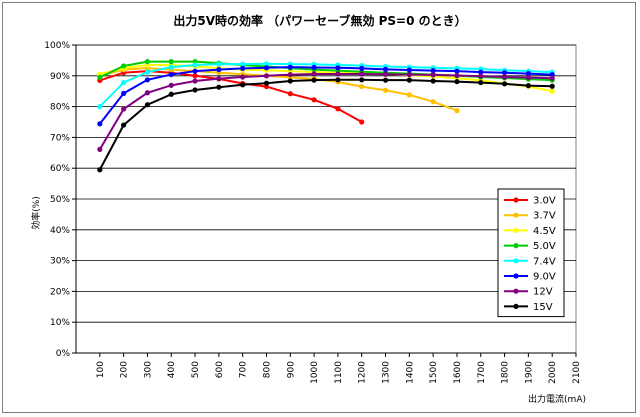 The width and height of the screenshot is (640, 417). What do you see at coordinates (60, 138) in the screenshot?
I see `y-tick-label: 70%` at bounding box center [60, 138].